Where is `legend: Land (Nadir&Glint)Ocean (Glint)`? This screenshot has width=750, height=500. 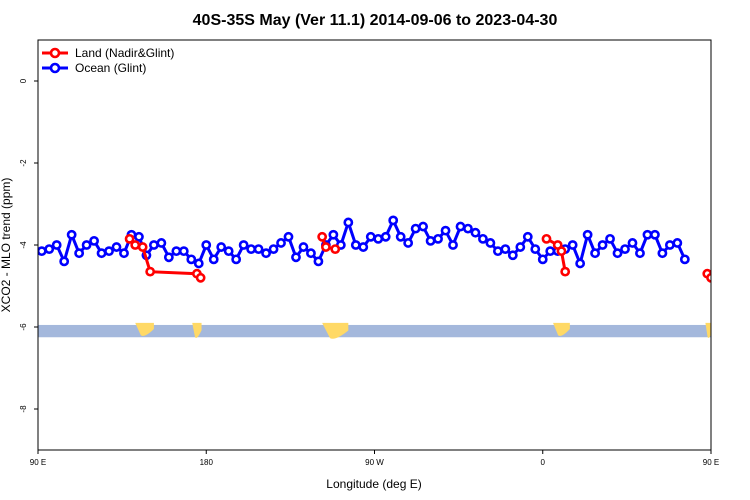
legend: Land (Nadir&Glint)Ocean (Glint) is located at coordinates (108, 60).